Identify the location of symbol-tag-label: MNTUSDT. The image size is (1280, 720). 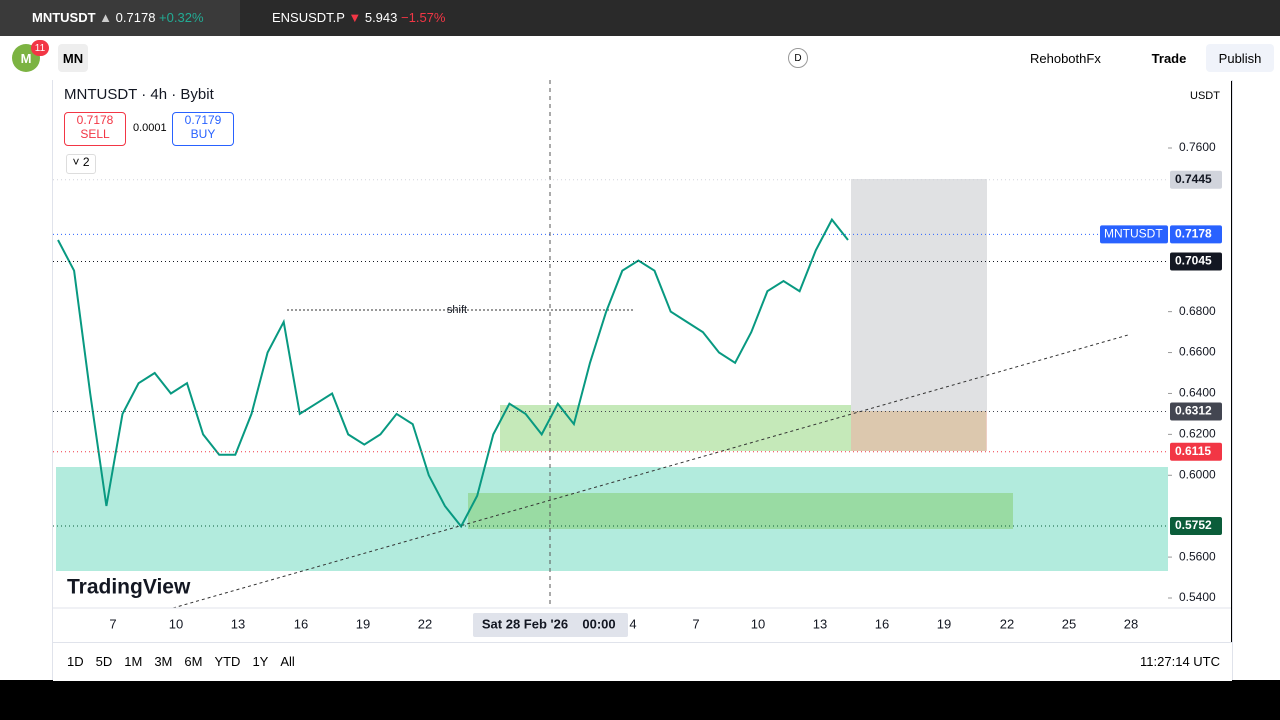
(1133, 233).